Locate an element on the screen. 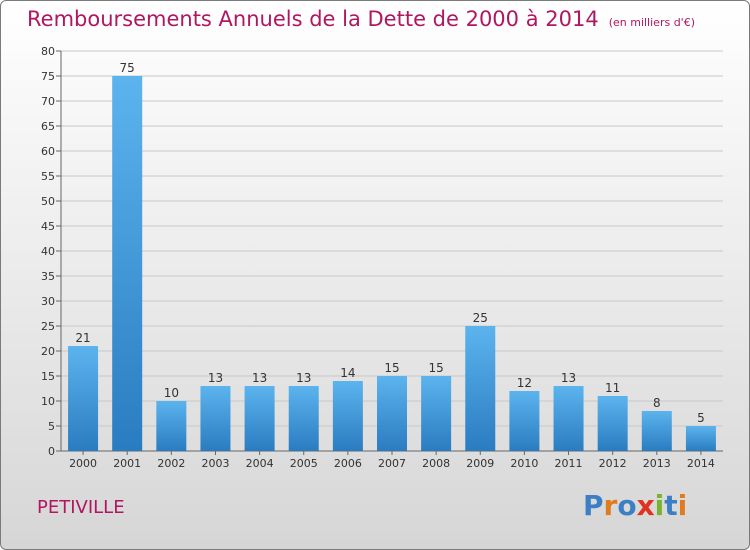  data-label: 8 is located at coordinates (657, 403).